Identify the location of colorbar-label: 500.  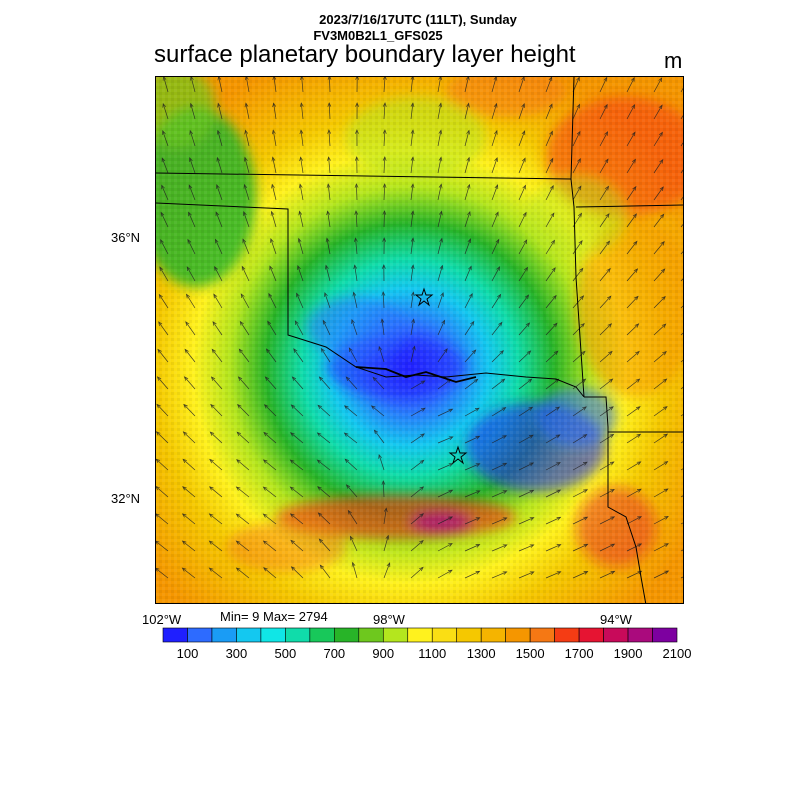
(285, 653).